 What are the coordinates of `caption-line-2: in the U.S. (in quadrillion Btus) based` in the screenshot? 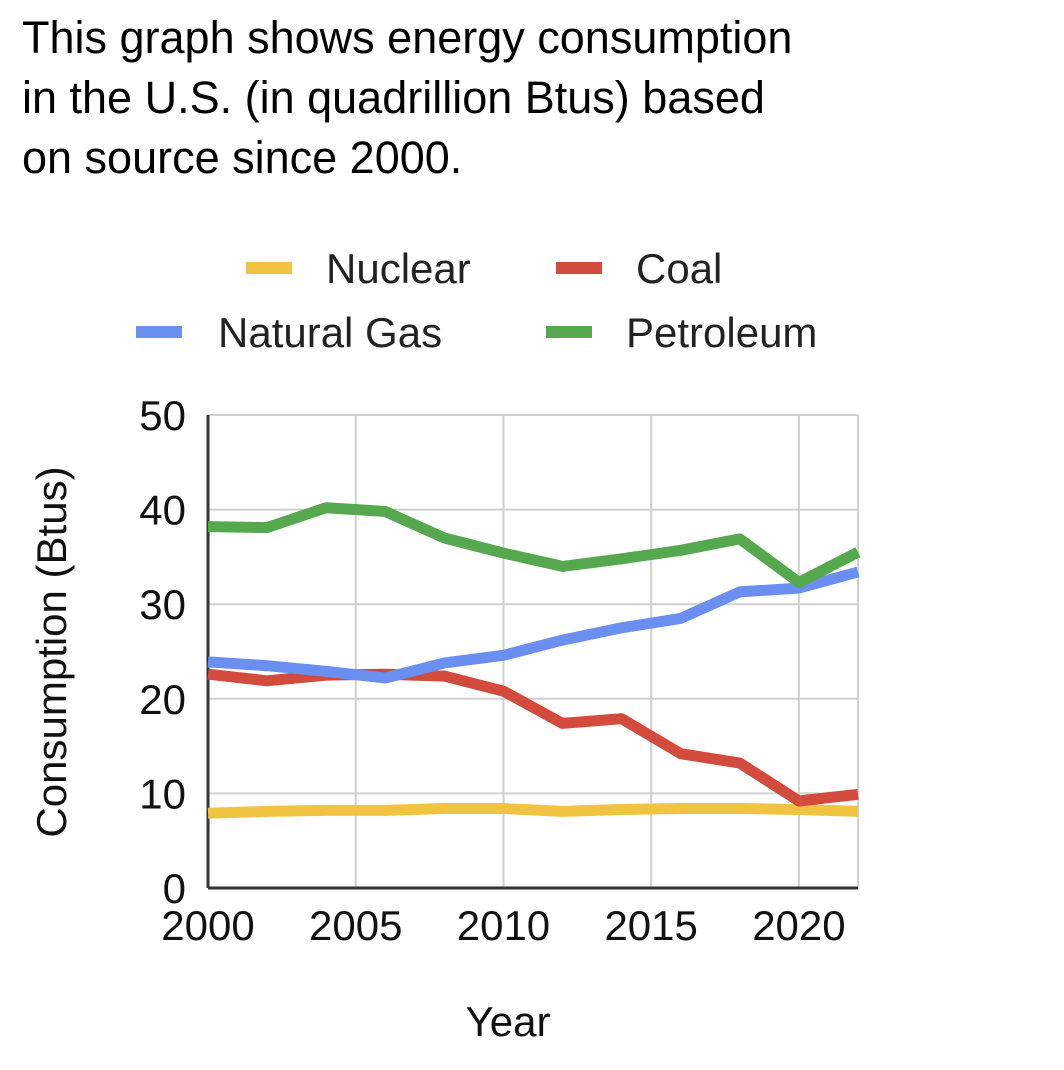 It's located at (393, 97).